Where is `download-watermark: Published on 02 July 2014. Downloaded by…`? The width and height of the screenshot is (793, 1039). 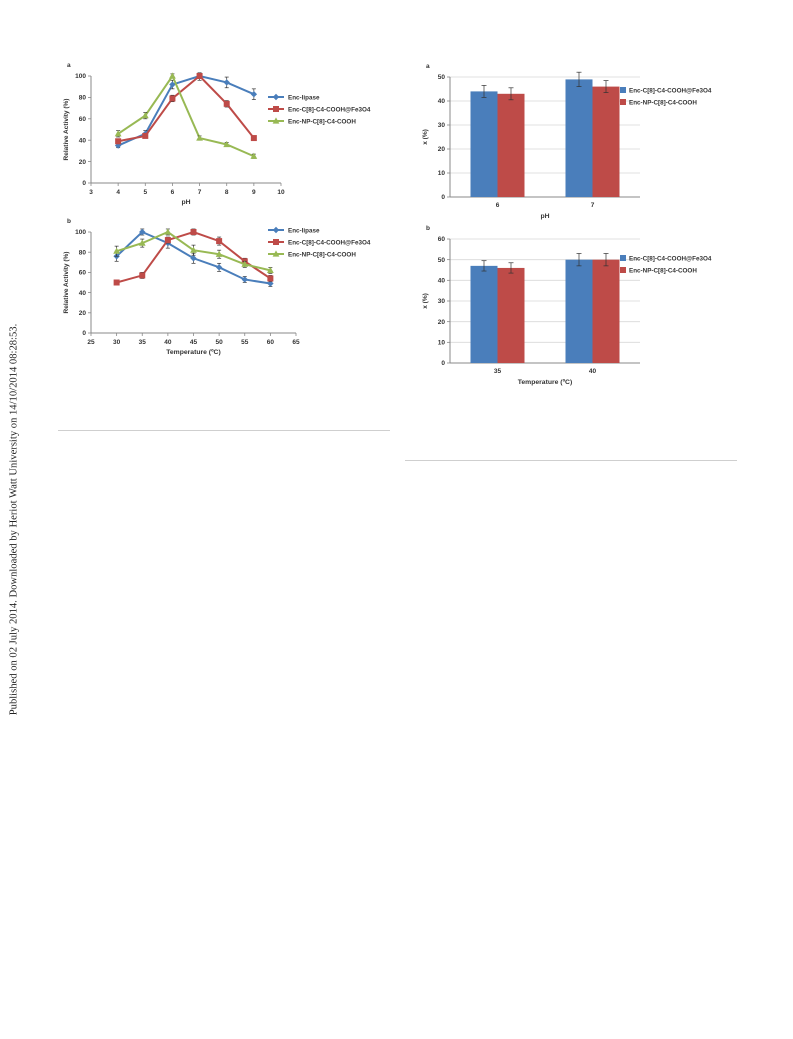 download-watermark: Published on 02 July 2014. Downloaded by… is located at coordinates (14, 519).